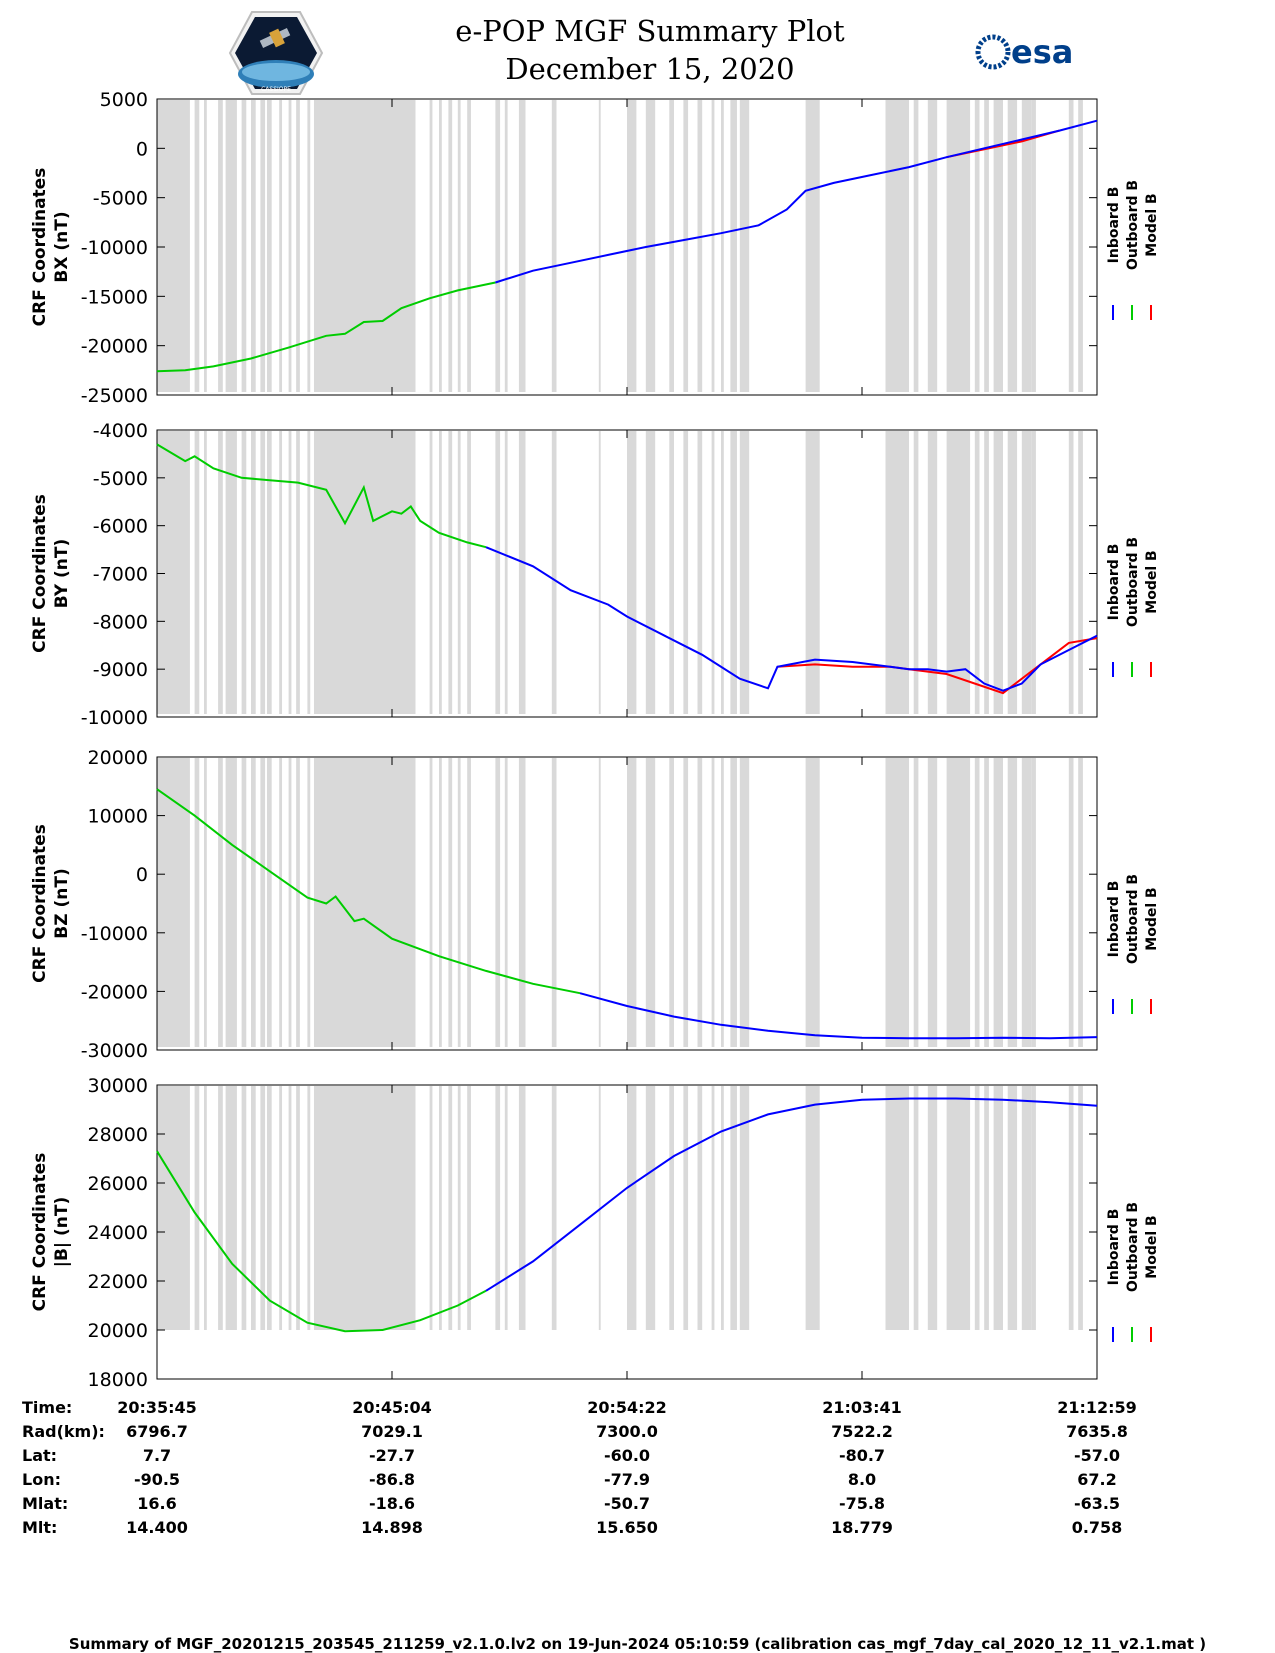 The image size is (1275, 1653). I want to click on y-tick-label: -15000, so click(114, 297).